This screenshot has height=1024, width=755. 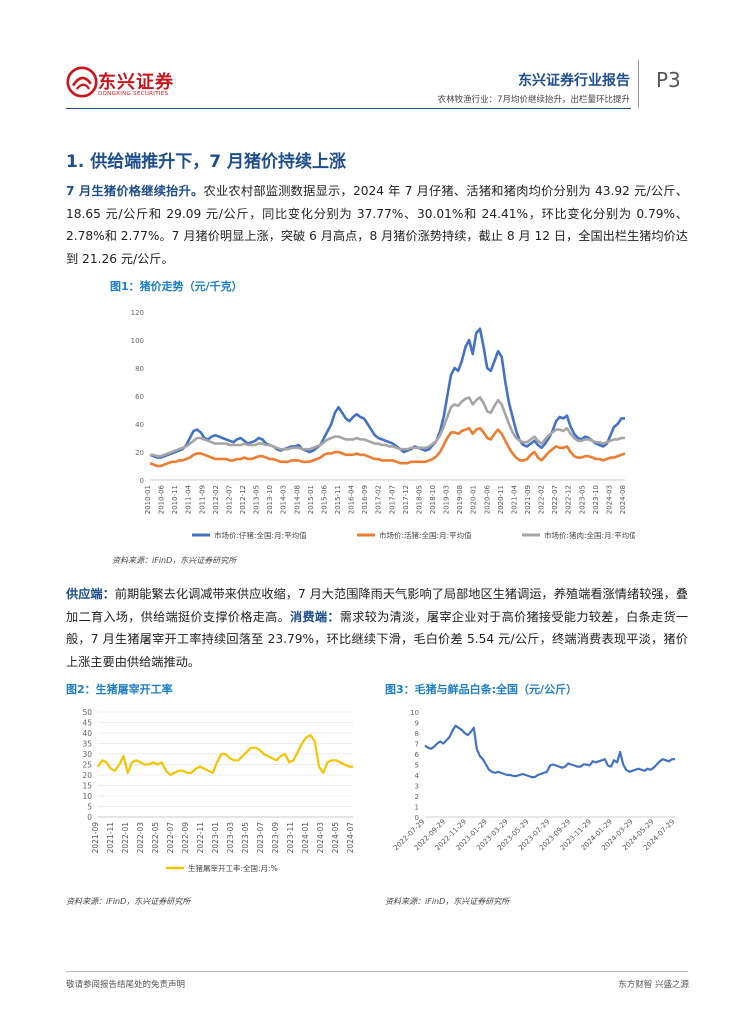 What do you see at coordinates (202, 499) in the screenshot?
I see `x-tick-label: 2011-09` at bounding box center [202, 499].